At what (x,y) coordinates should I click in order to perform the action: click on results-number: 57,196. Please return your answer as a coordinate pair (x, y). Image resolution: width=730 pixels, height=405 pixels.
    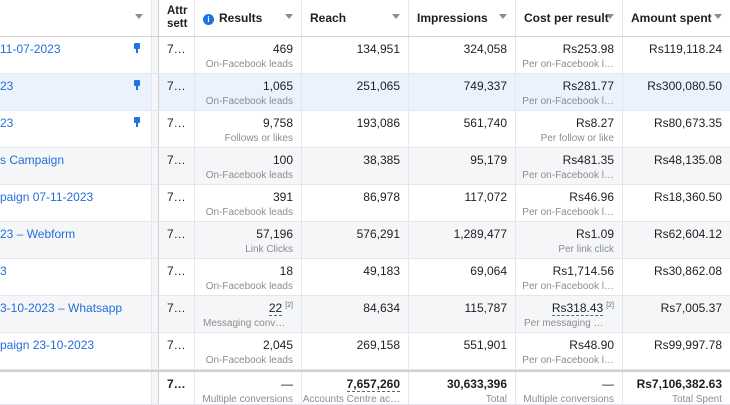
    Looking at the image, I should click on (274, 234).